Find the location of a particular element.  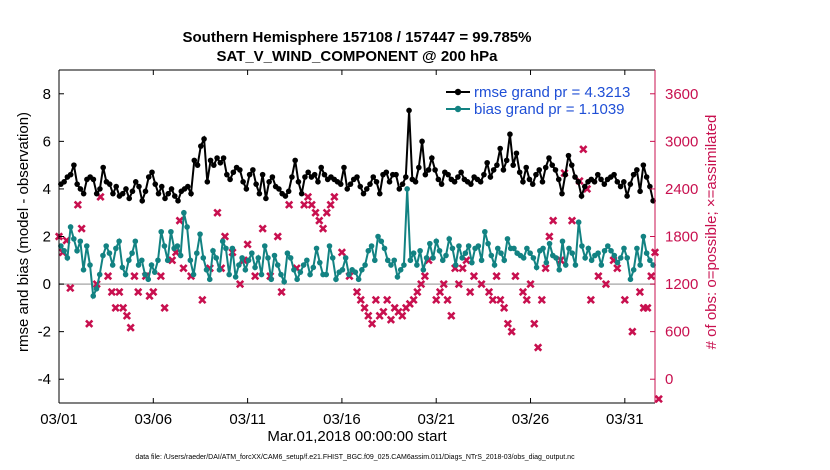

y-axis-label-right: # of obs: o=possible; ×=assimilated is located at coordinates (711, 232).